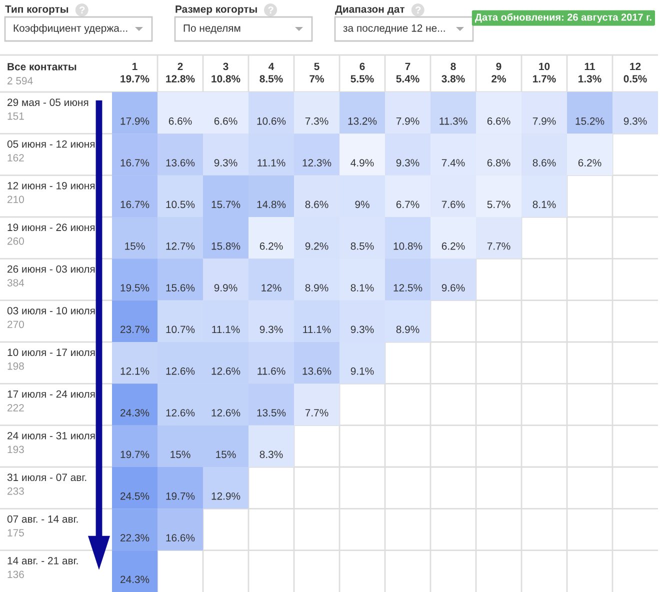 The image size is (660, 592). What do you see at coordinates (36, 10) in the screenshot?
I see `text: Тип когорты` at bounding box center [36, 10].